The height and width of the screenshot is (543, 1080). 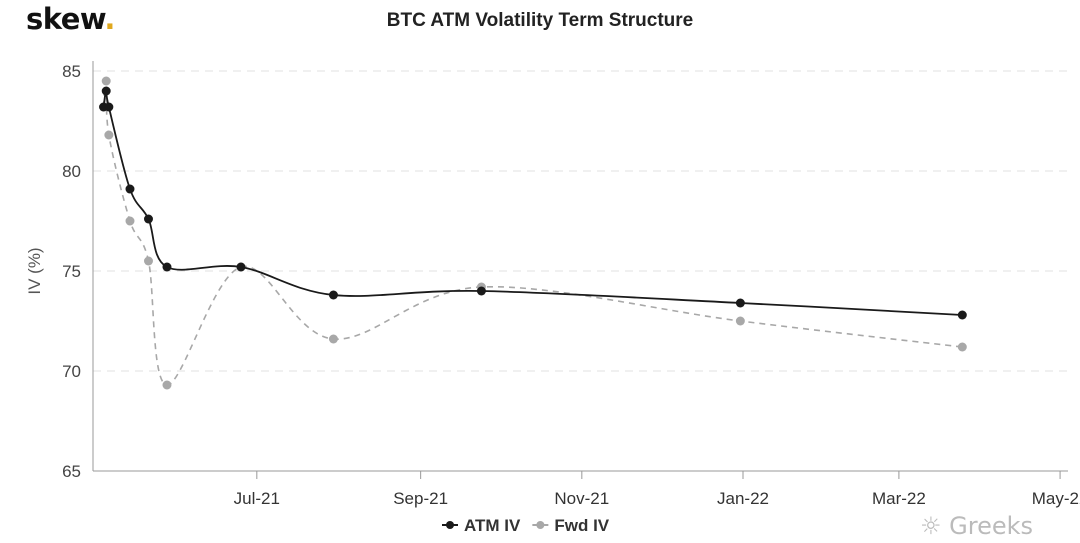 I want to click on watermark-text: Greeks, so click(x=991, y=526).